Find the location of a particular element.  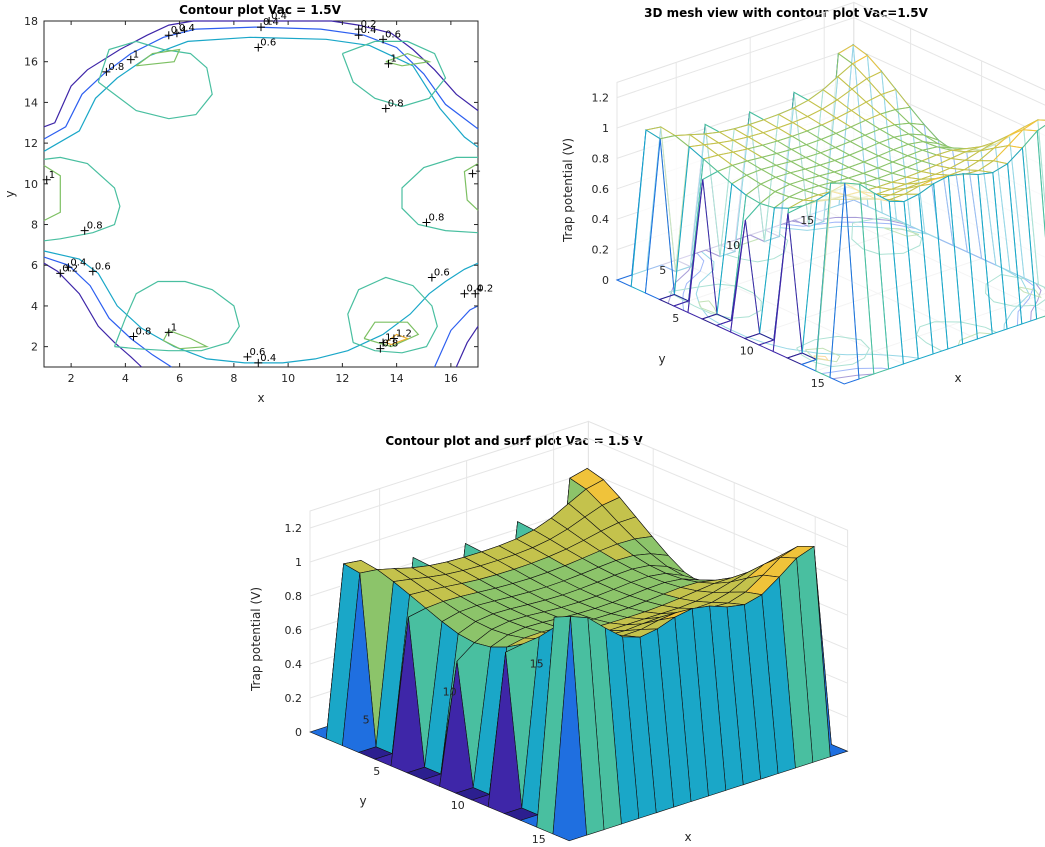

x-tick-label: 16 is located at coordinates (451, 378).